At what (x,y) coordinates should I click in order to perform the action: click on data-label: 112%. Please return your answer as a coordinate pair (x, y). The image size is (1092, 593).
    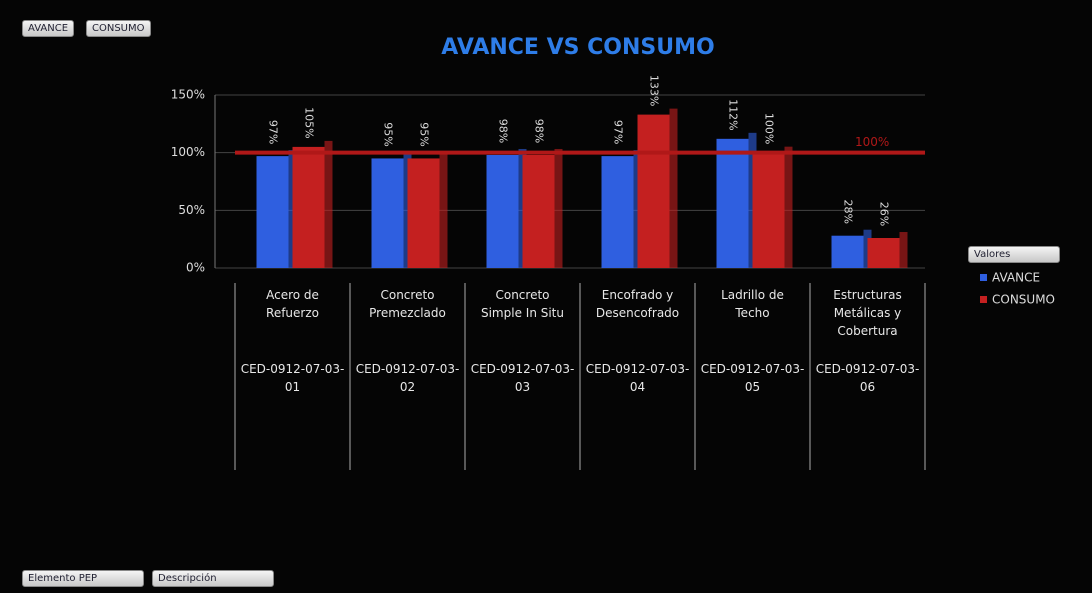
    Looking at the image, I should click on (733, 114).